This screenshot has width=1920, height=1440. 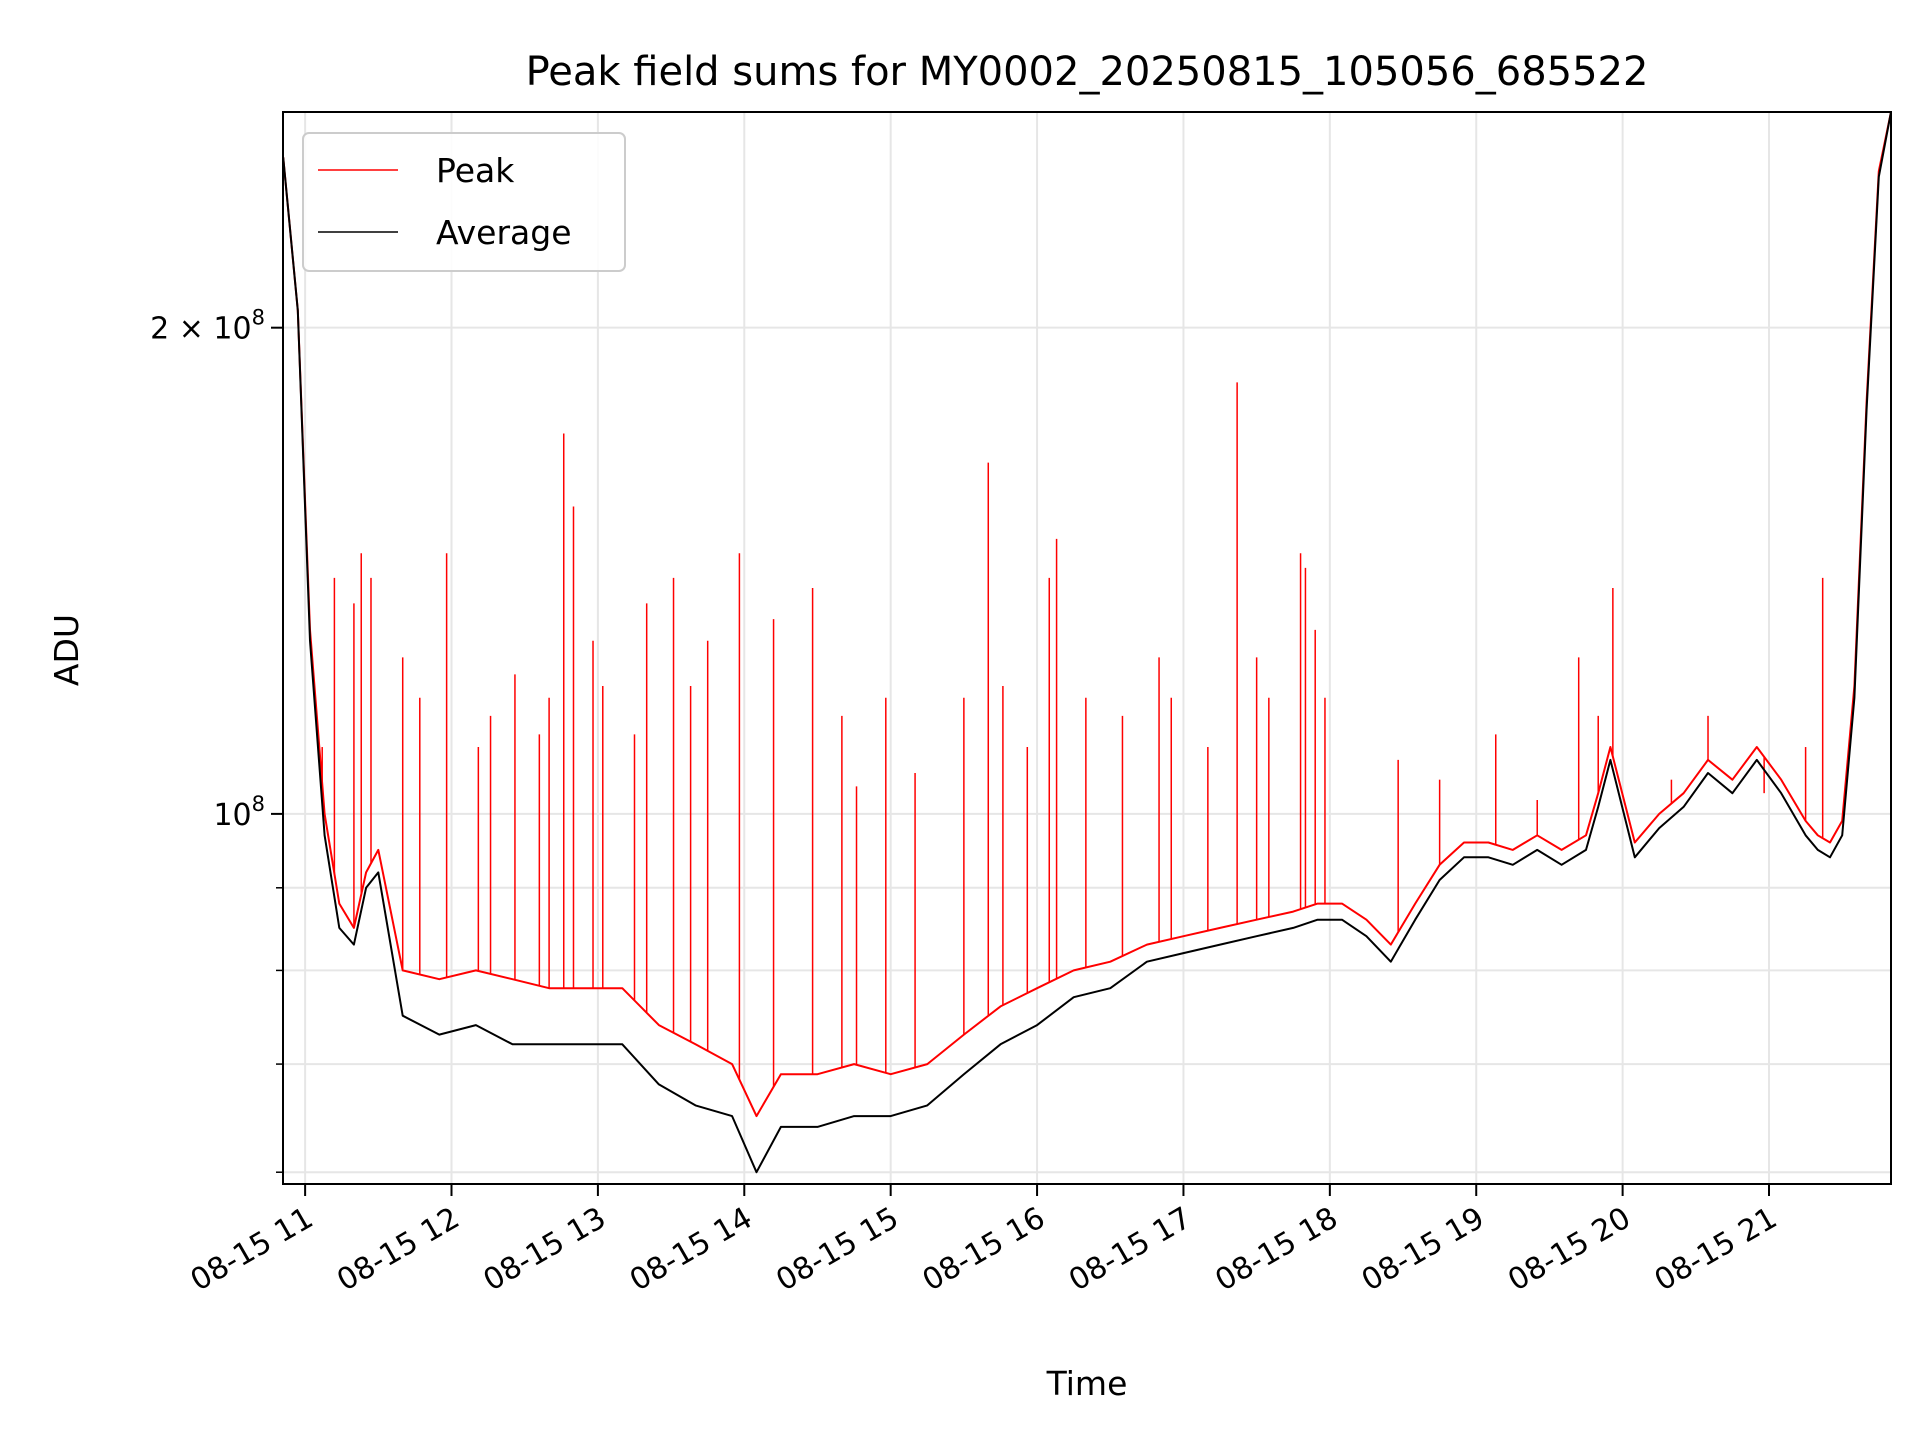 What do you see at coordinates (504, 232) in the screenshot?
I see `legend-average-label: Average` at bounding box center [504, 232].